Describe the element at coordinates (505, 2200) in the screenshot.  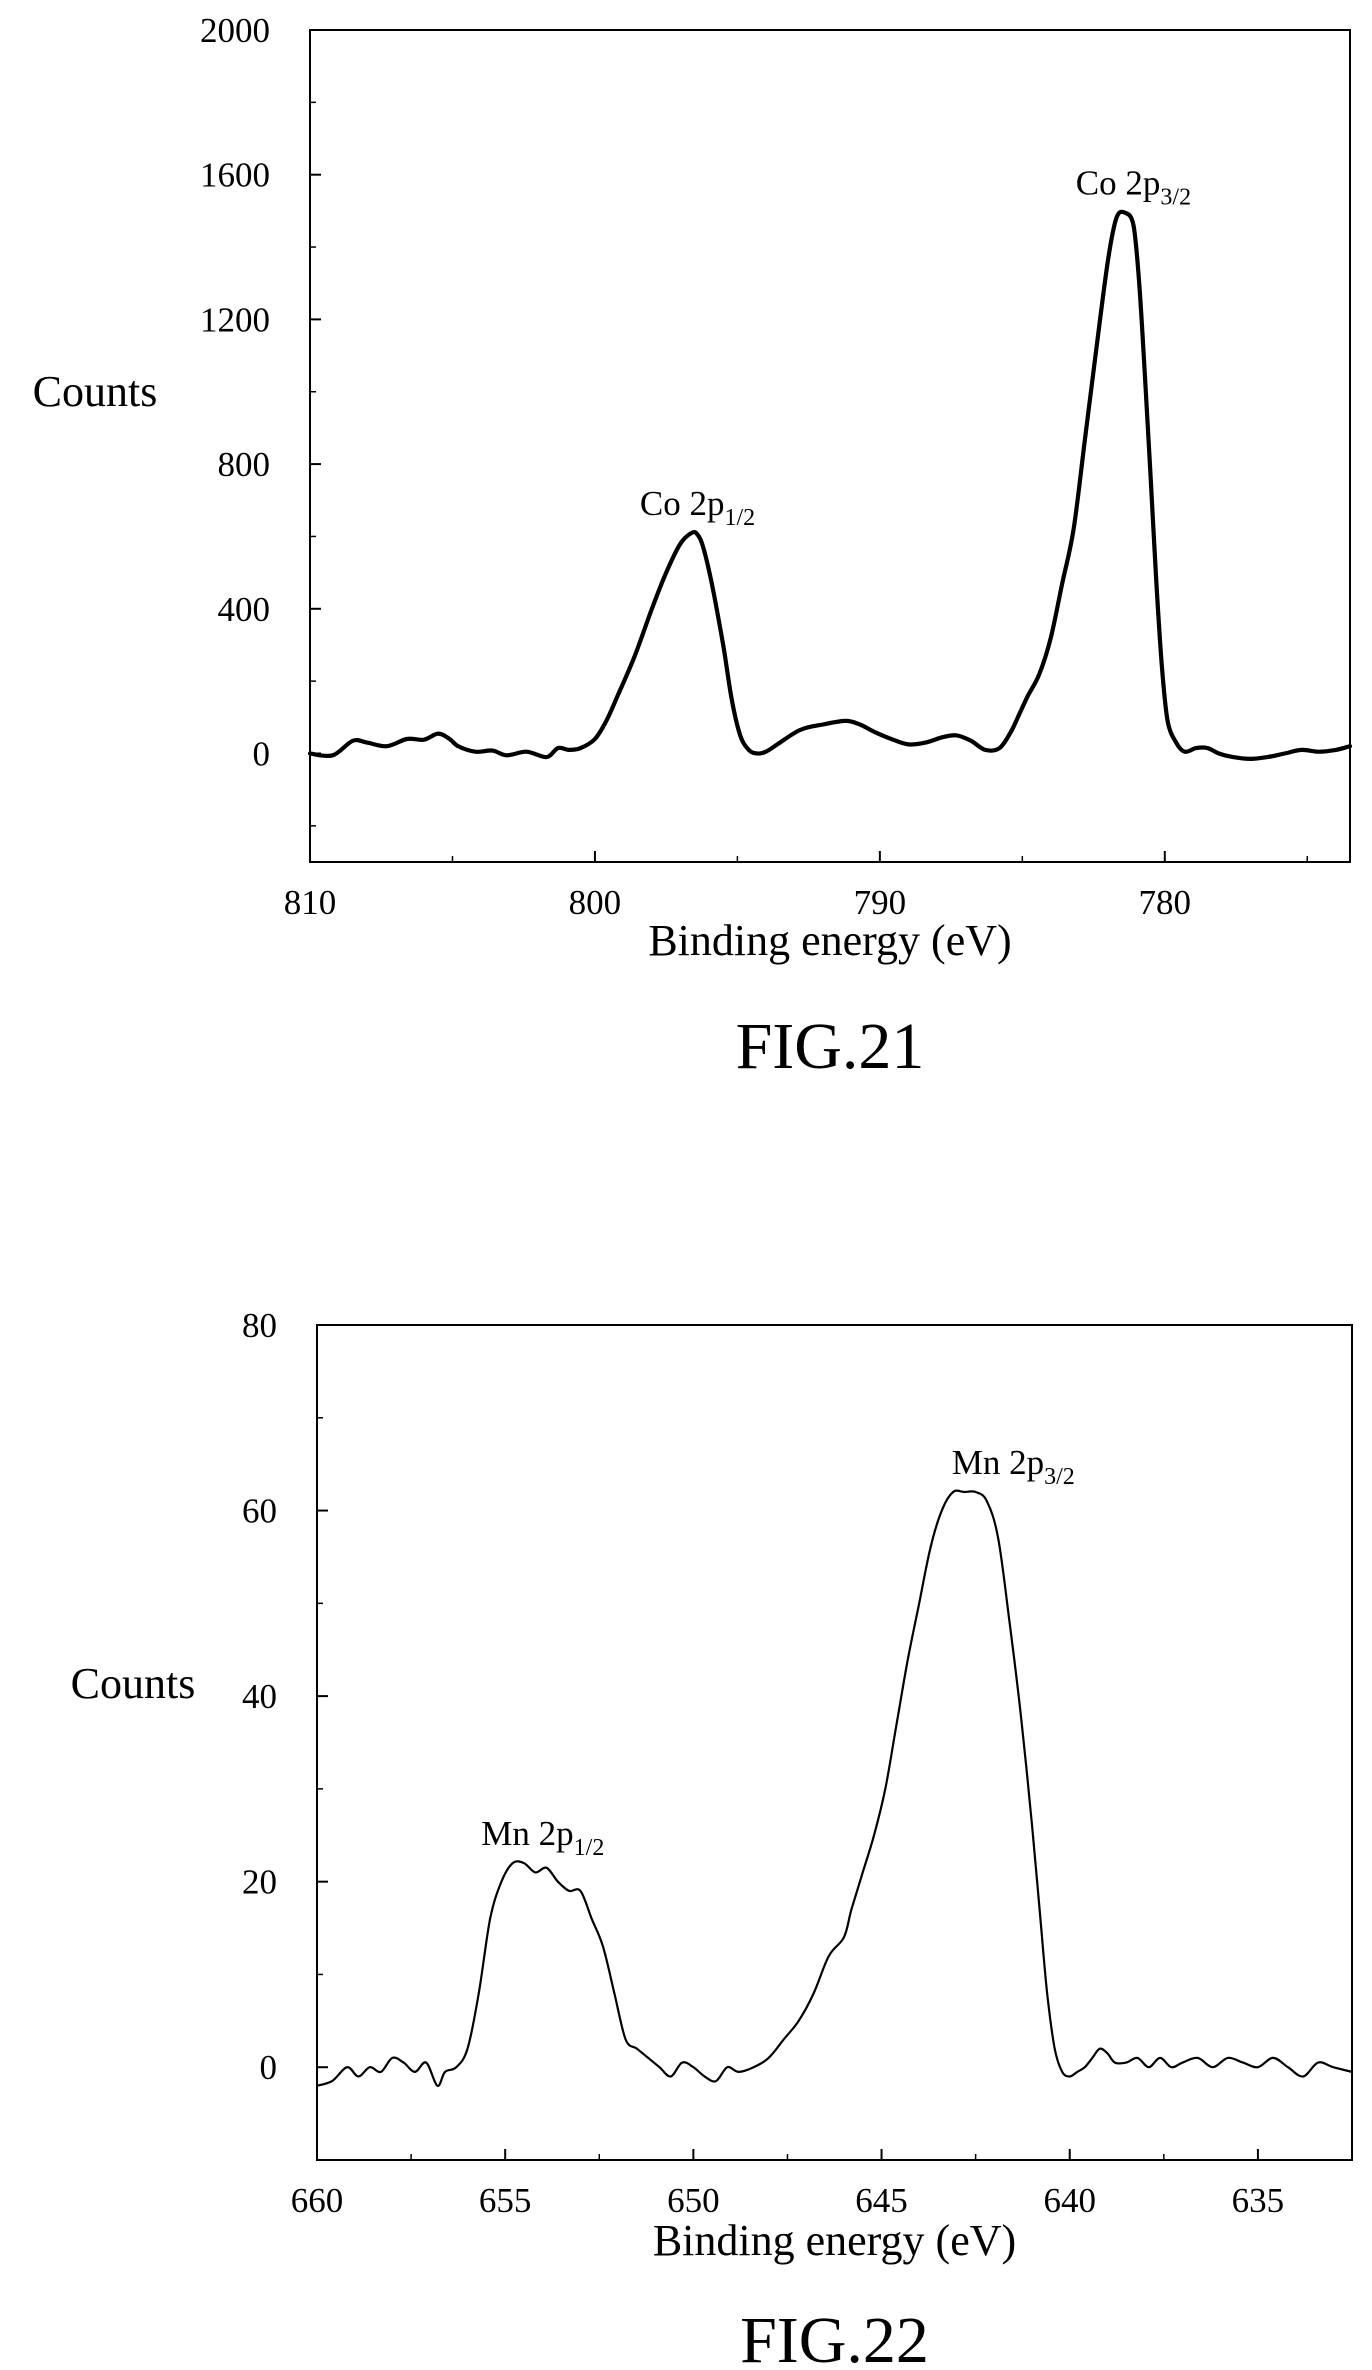
I see `x-tick-label: 655` at that location.